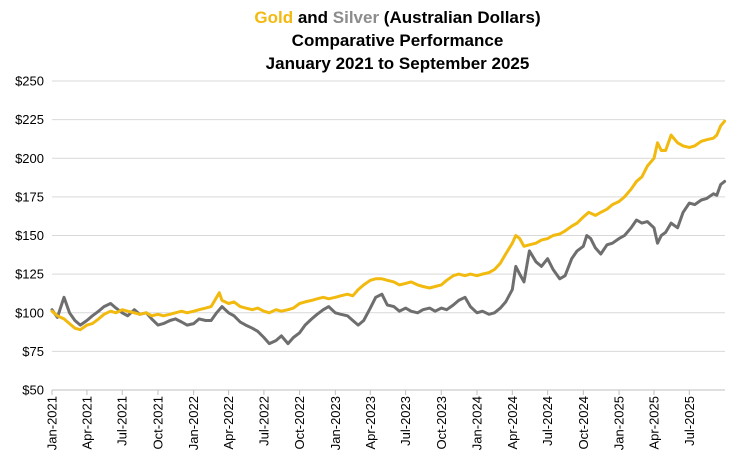 This screenshot has width=739, height=471. Describe the element at coordinates (52, 423) in the screenshot. I see `x-tick-label: Jan-2021` at that location.